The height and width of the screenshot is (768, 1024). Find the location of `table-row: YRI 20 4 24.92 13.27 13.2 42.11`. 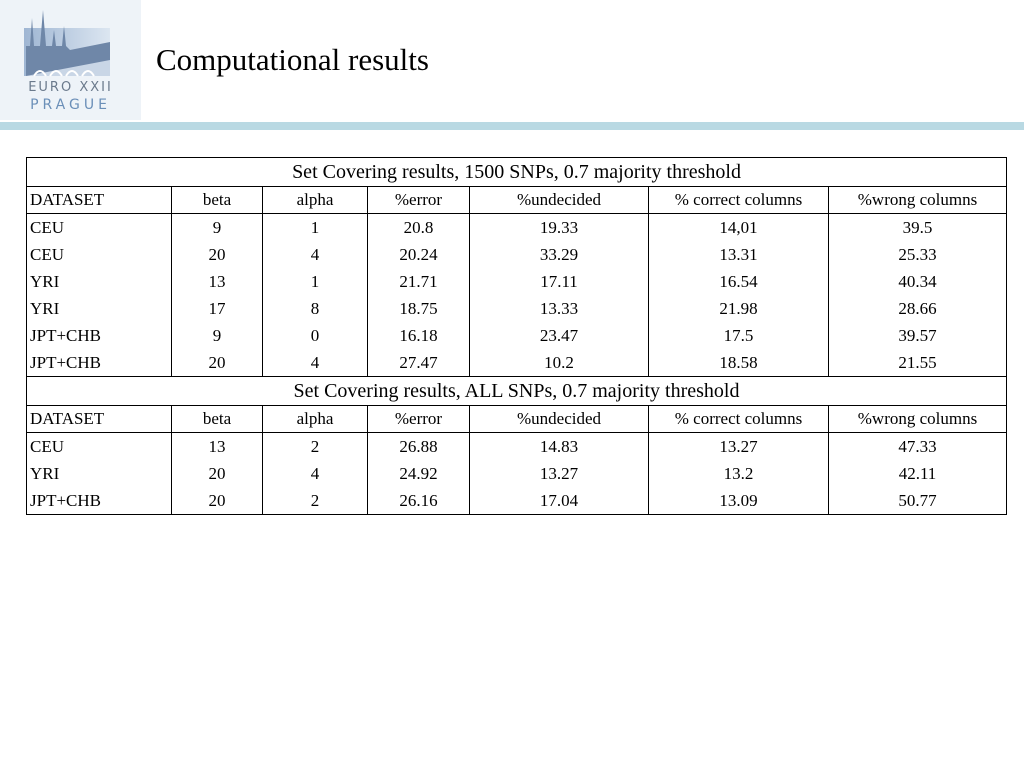

table-row: YRI 20 4 24.92 13.27 13.2 42.11 is located at coordinates (516, 473).